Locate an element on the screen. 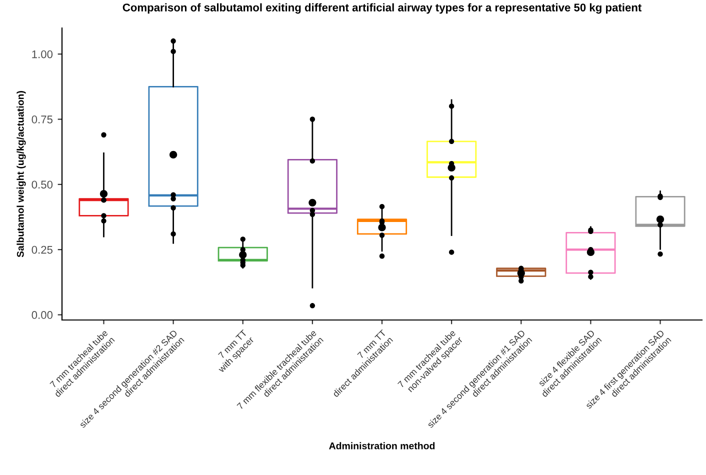  y-axis-title: Salbutamol weight (ug/kg/actuation) is located at coordinates (21, 174).